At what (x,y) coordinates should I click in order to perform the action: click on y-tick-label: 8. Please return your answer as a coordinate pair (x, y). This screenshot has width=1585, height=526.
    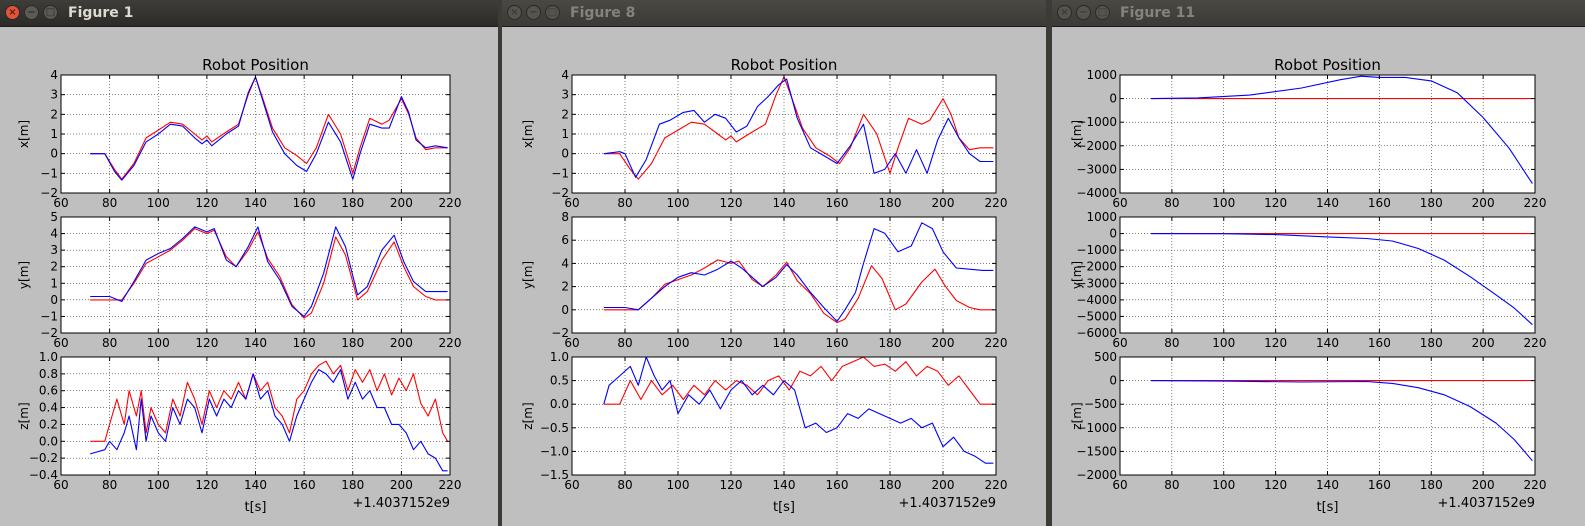
    Looking at the image, I should click on (565, 217).